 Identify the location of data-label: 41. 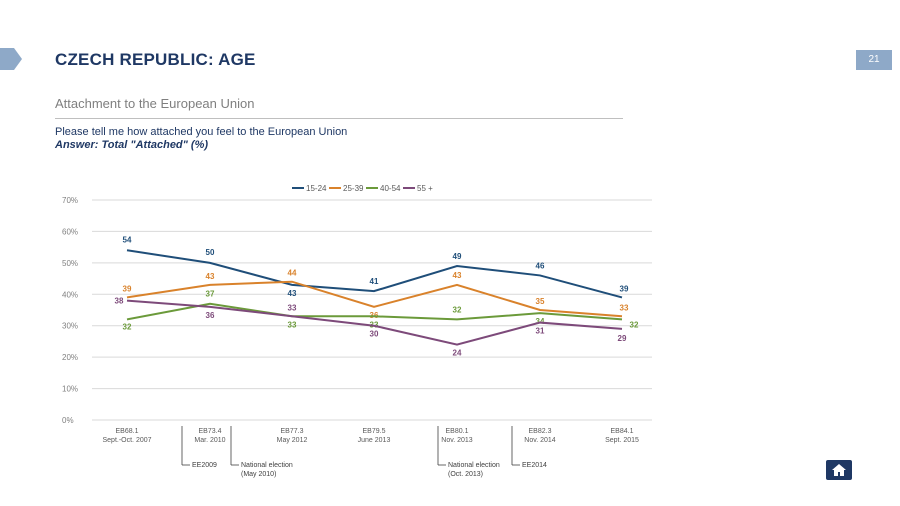
(374, 281).